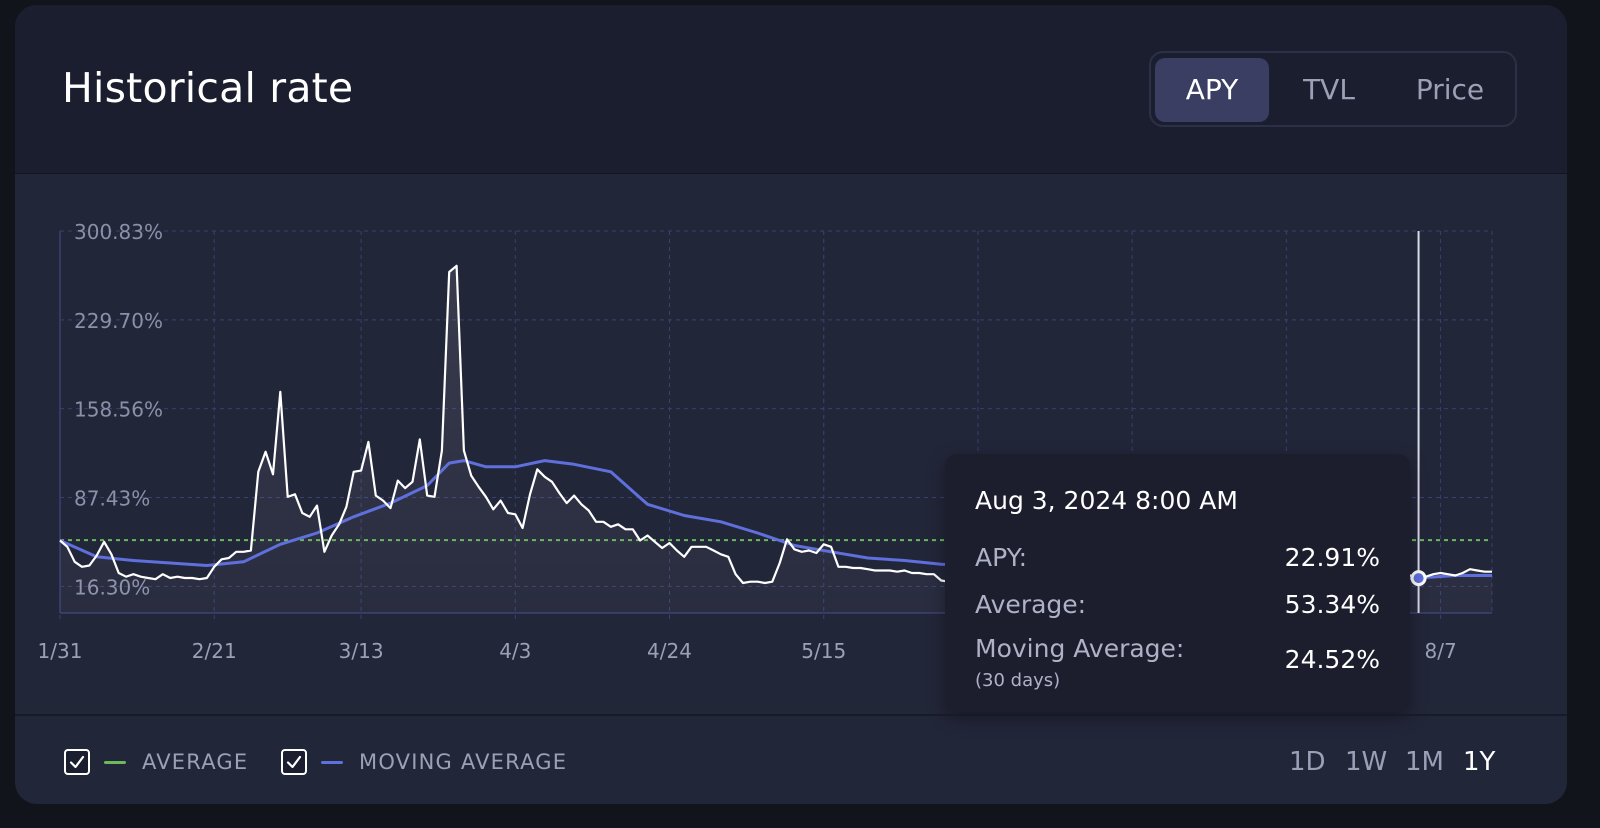  Describe the element at coordinates (515, 651) in the screenshot. I see `x-tick-label: 4/3` at that location.